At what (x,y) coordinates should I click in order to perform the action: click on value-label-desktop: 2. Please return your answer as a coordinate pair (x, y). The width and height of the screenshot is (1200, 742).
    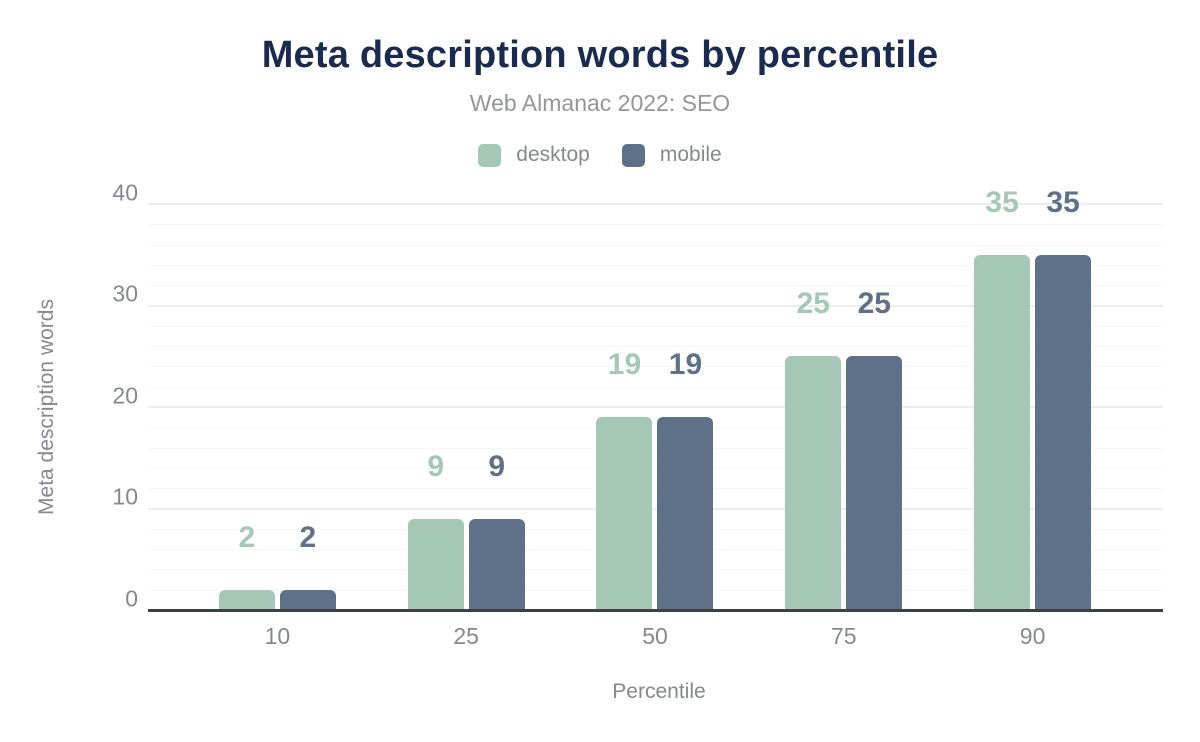
    Looking at the image, I should click on (247, 537).